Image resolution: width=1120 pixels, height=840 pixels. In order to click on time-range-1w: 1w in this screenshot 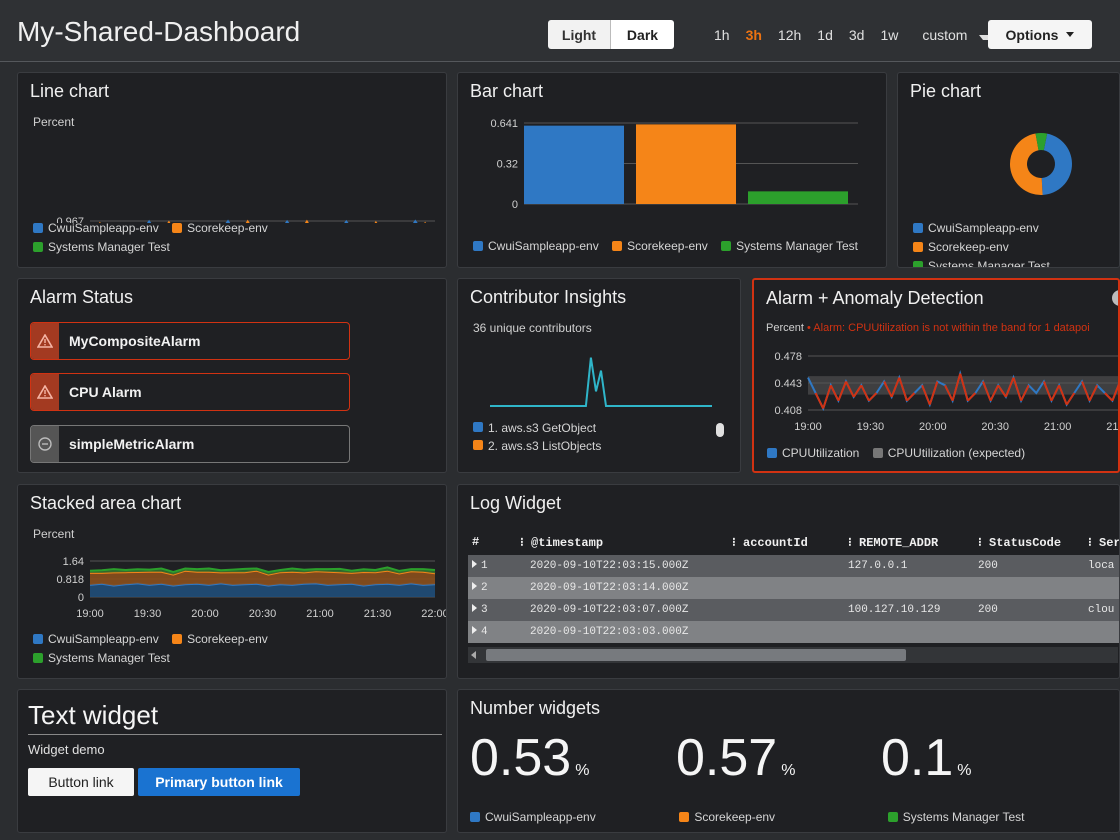, I will do `click(889, 35)`.